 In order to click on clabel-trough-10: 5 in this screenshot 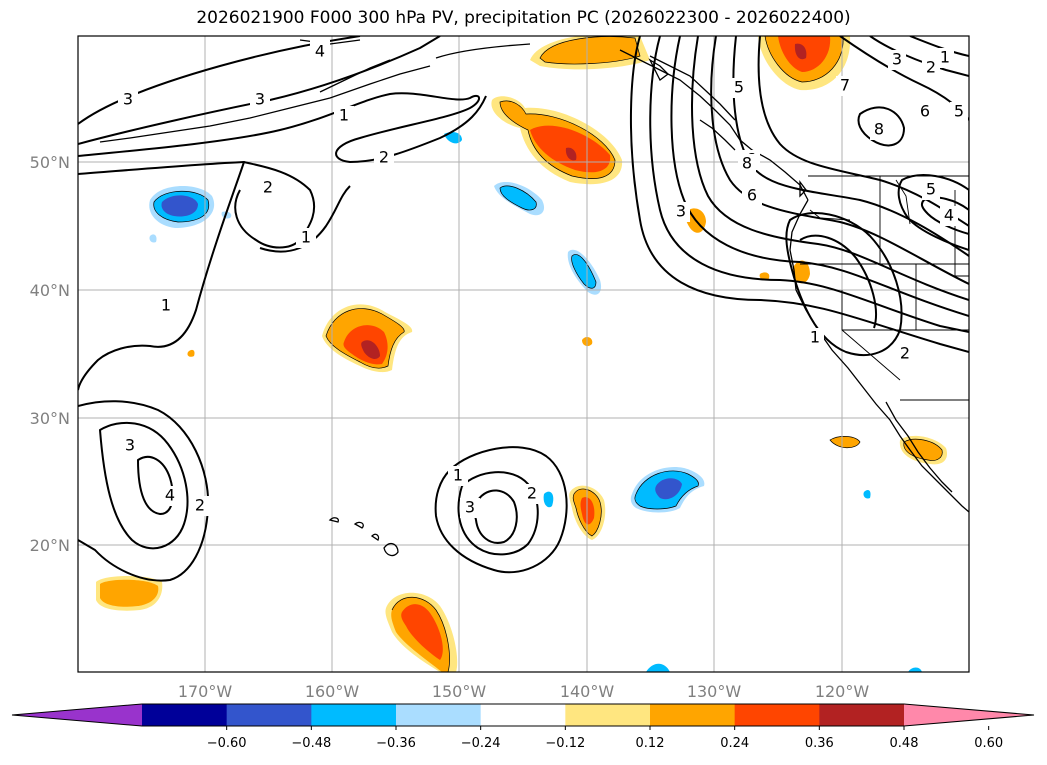, I will do `click(959, 111)`.